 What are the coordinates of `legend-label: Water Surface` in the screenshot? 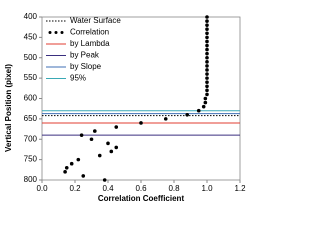 It's located at (95, 20).